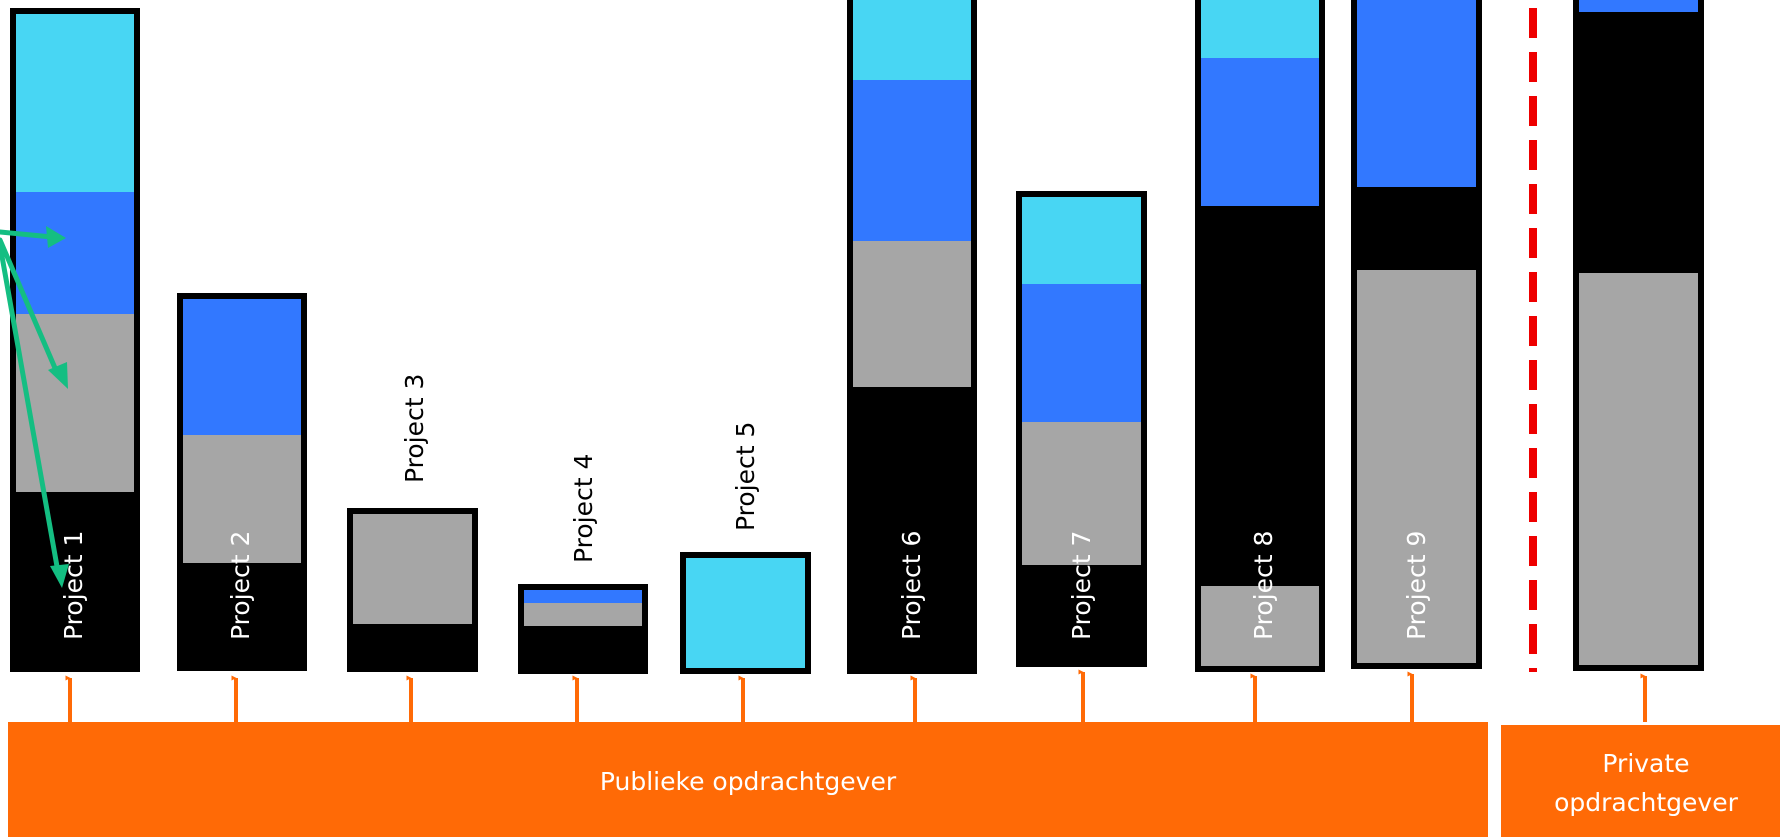  I want to click on project-5-label: Project 5, so click(745, 476).